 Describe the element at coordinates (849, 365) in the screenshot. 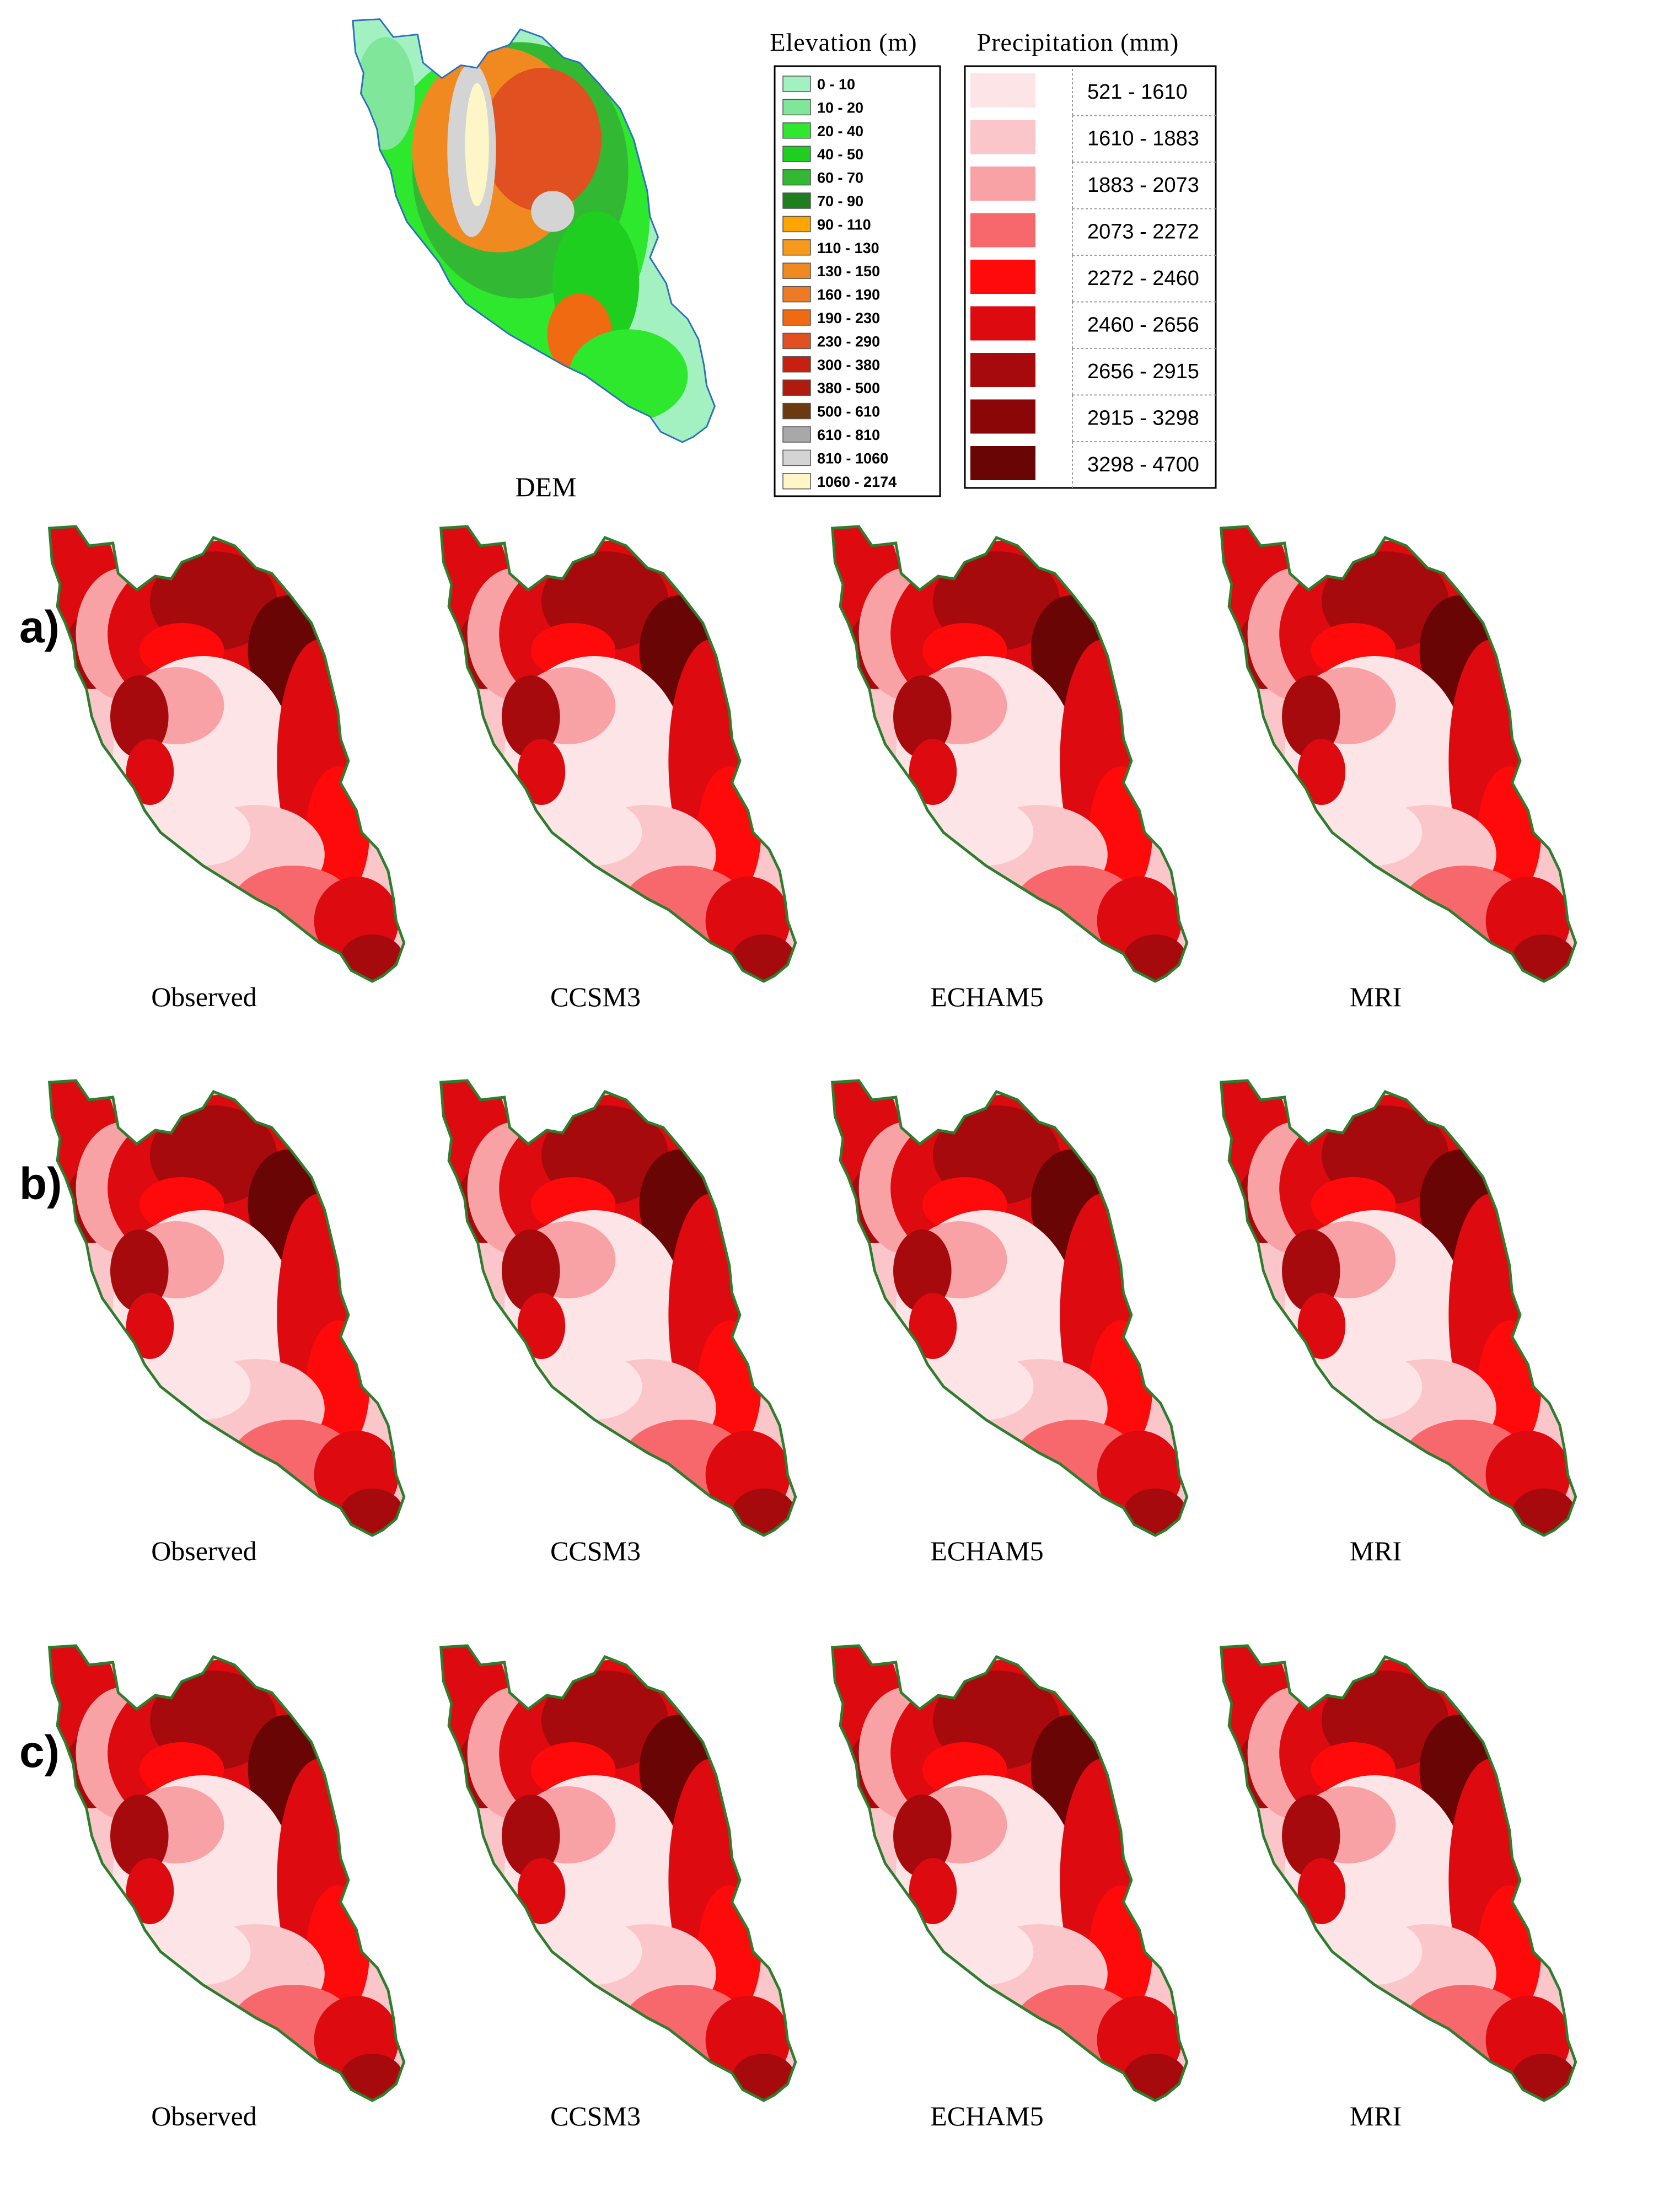

I see `elevation-class-label: 300 - 380` at that location.